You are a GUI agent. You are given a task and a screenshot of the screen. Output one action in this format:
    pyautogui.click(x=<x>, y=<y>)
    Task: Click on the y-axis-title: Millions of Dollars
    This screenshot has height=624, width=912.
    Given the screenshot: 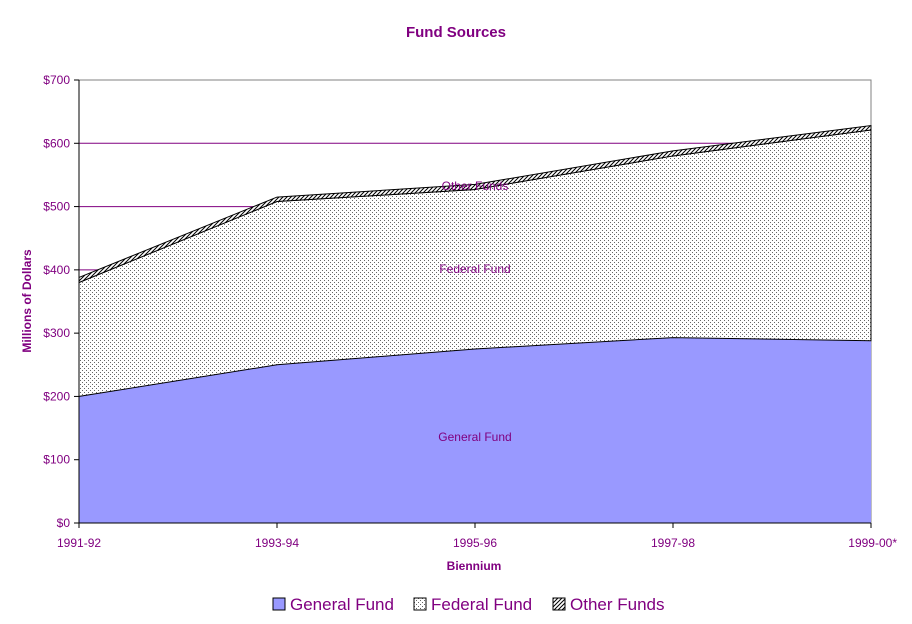 What is the action you would take?
    pyautogui.click(x=27, y=301)
    